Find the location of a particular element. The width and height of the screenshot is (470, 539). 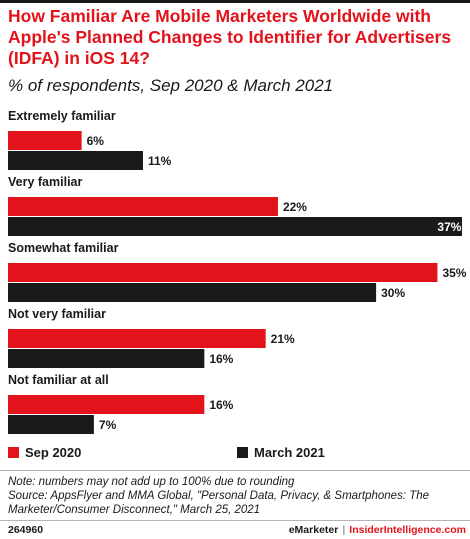

data-label: 11% is located at coordinates (160, 161).